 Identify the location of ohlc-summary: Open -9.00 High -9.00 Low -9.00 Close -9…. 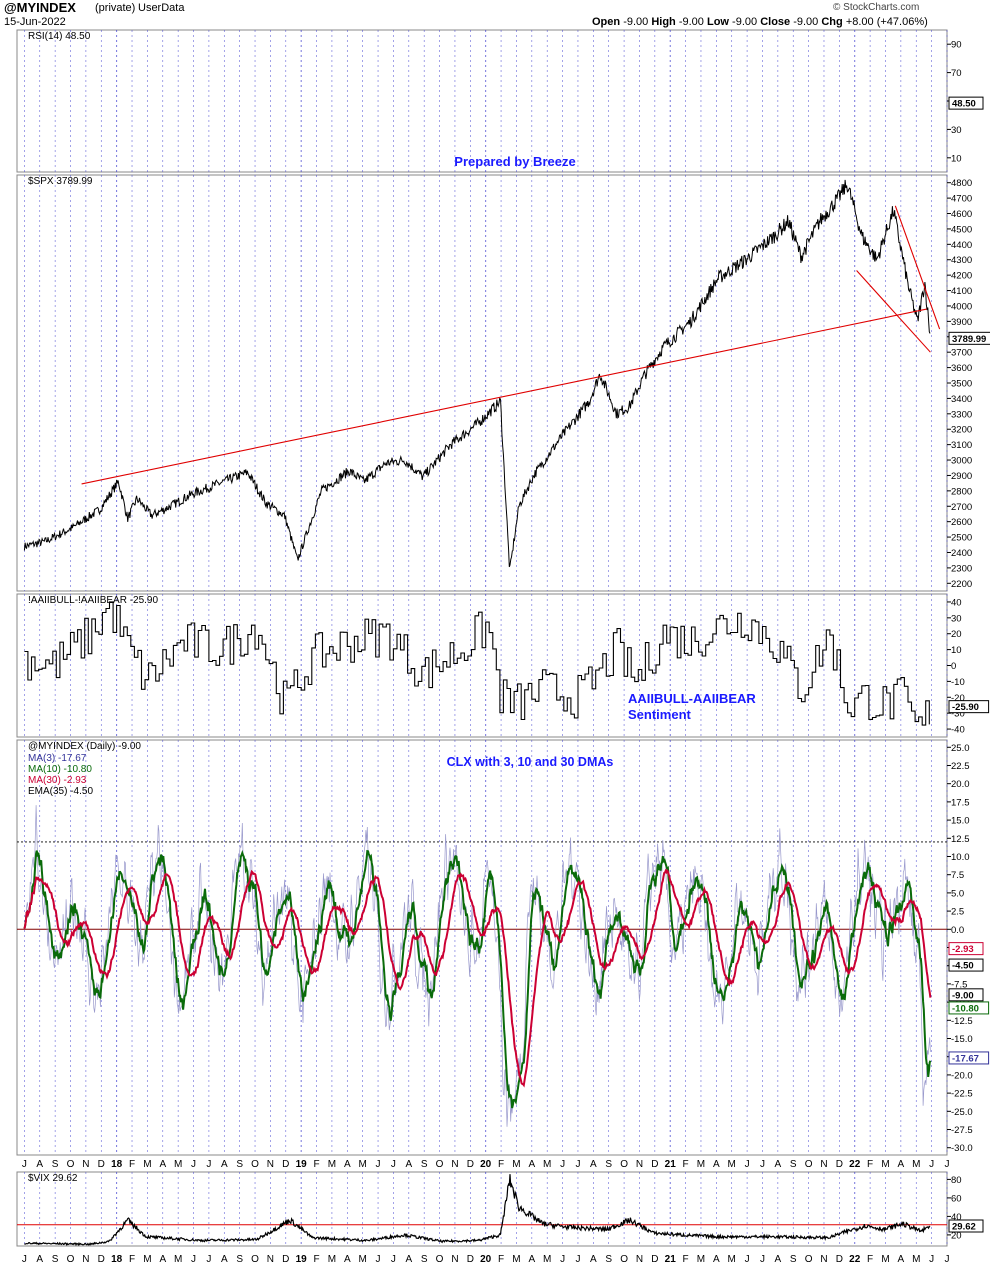
(760, 22).